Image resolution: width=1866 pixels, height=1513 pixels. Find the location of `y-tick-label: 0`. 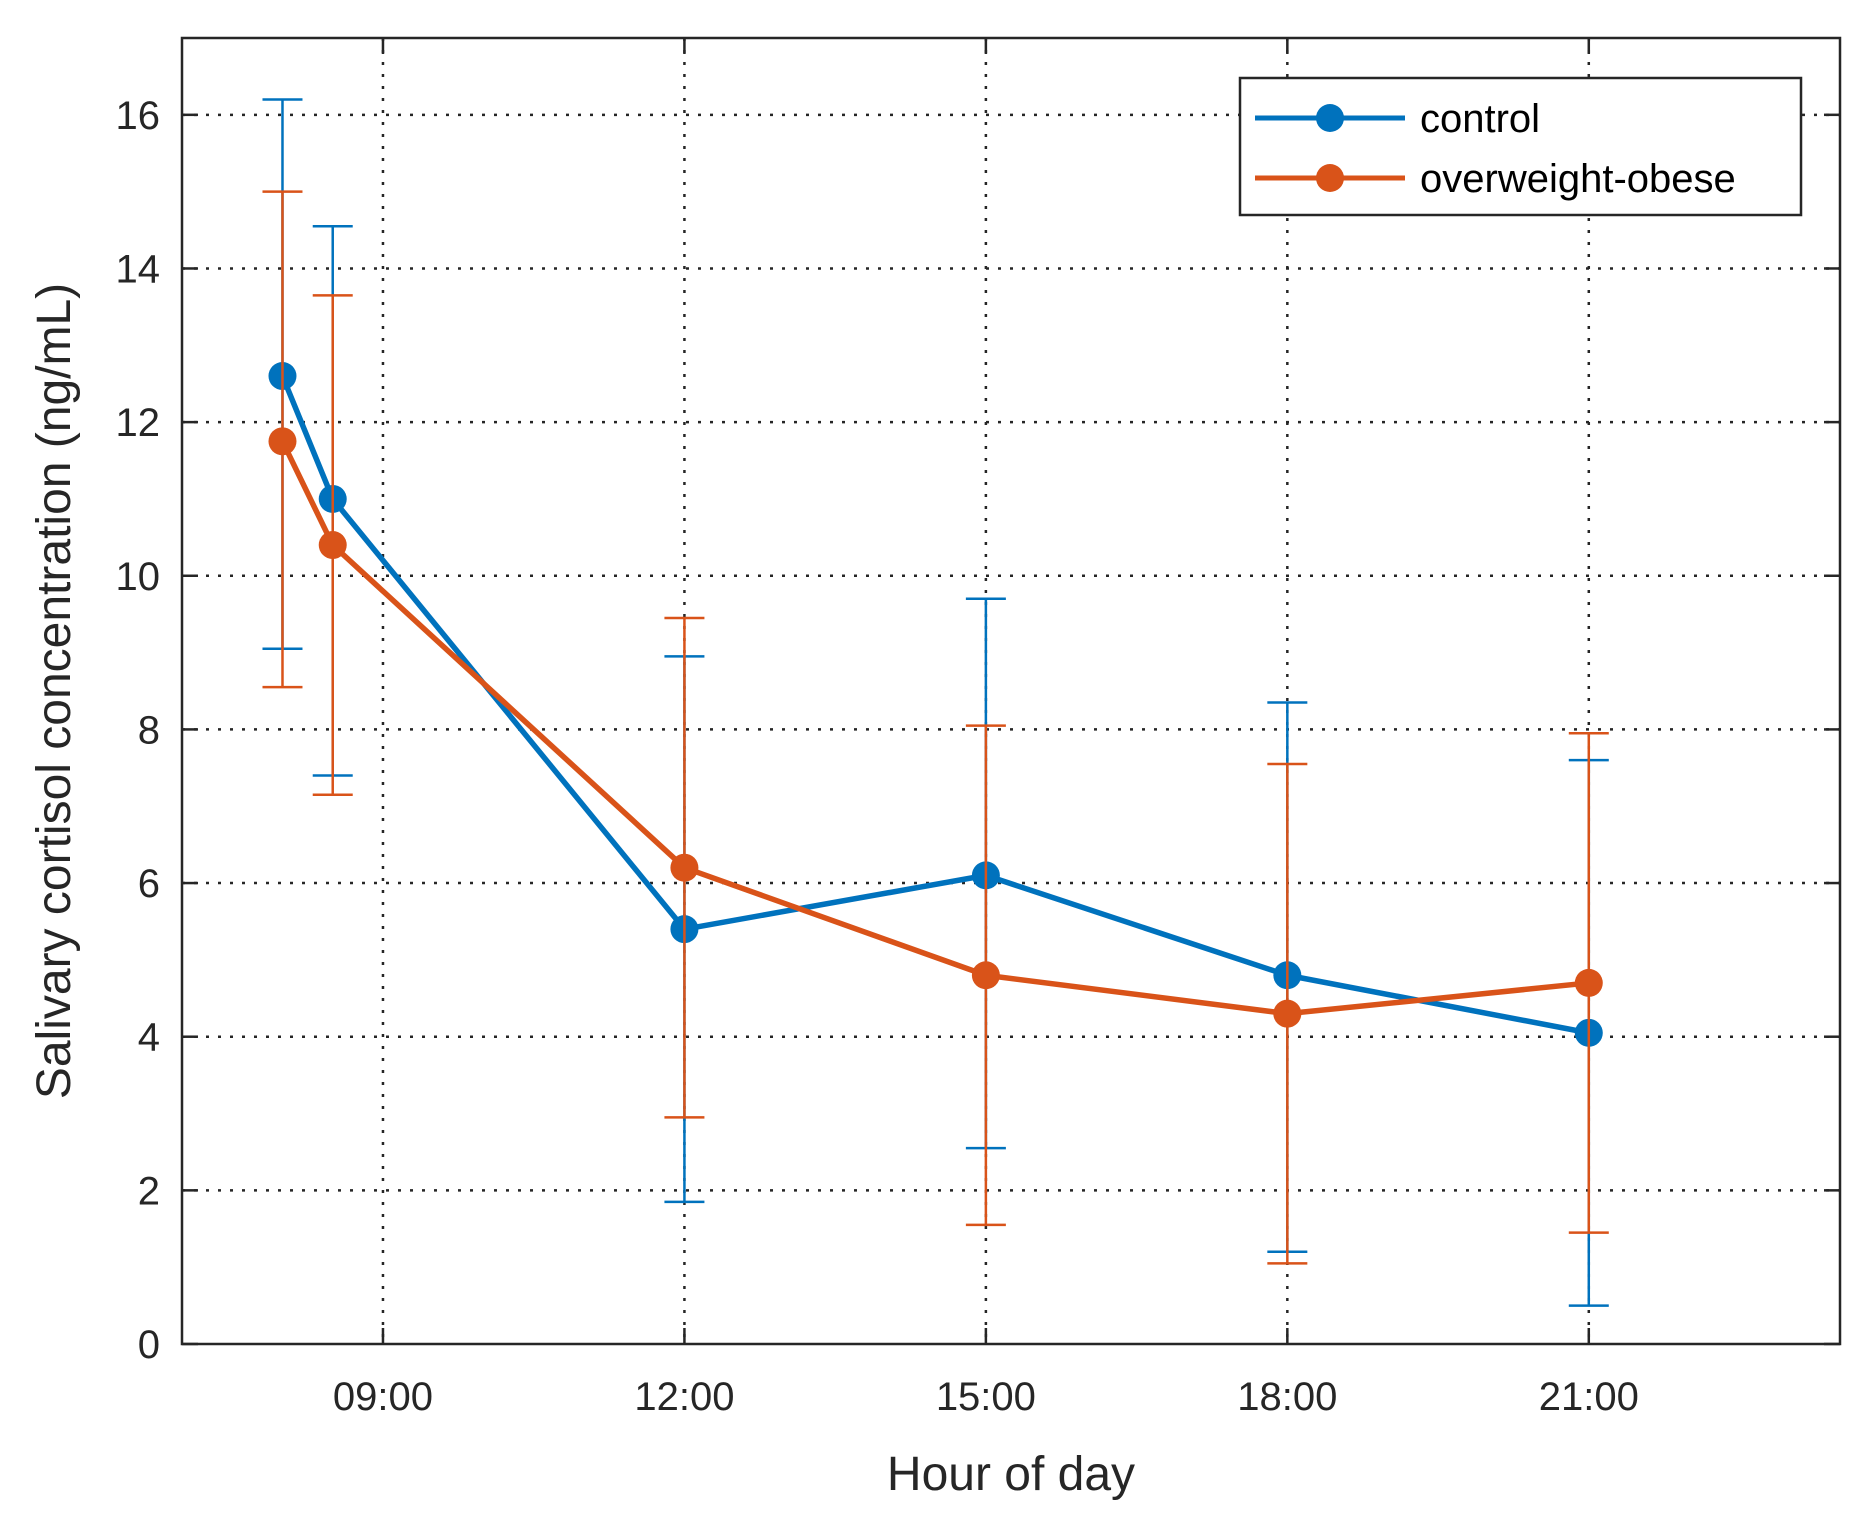

y-tick-label: 0 is located at coordinates (149, 1345).